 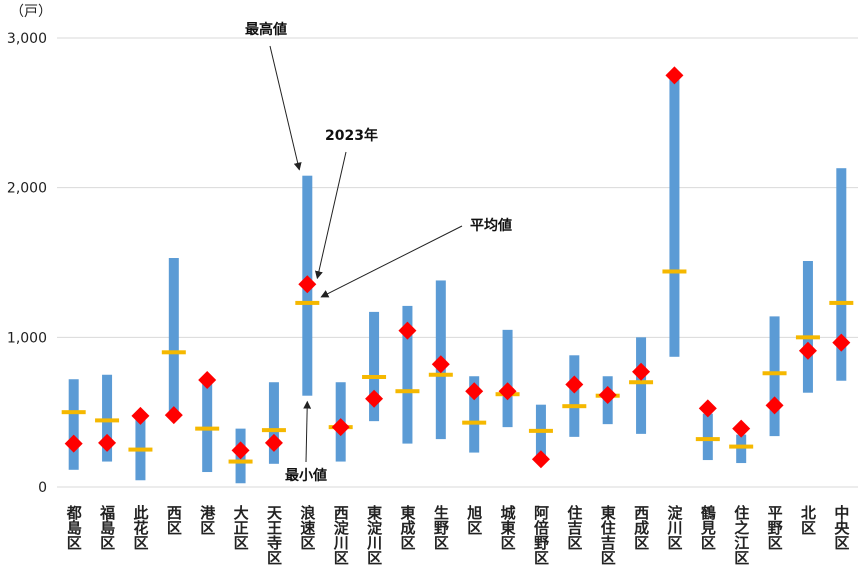 What do you see at coordinates (608, 534) in the screenshot?
I see `category-label: 東住吉区` at bounding box center [608, 534].